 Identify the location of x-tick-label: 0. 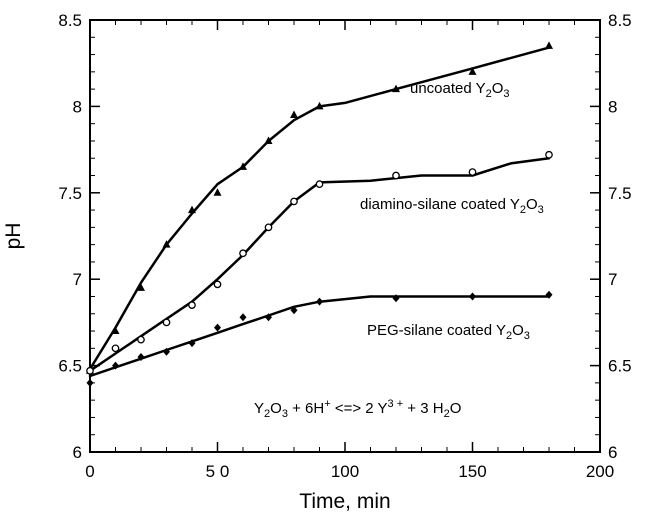
(89, 471).